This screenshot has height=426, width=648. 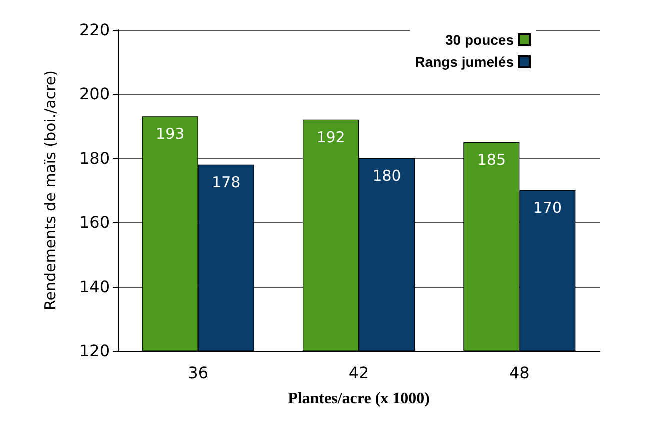 I want to click on data-label: 193, so click(x=170, y=134).